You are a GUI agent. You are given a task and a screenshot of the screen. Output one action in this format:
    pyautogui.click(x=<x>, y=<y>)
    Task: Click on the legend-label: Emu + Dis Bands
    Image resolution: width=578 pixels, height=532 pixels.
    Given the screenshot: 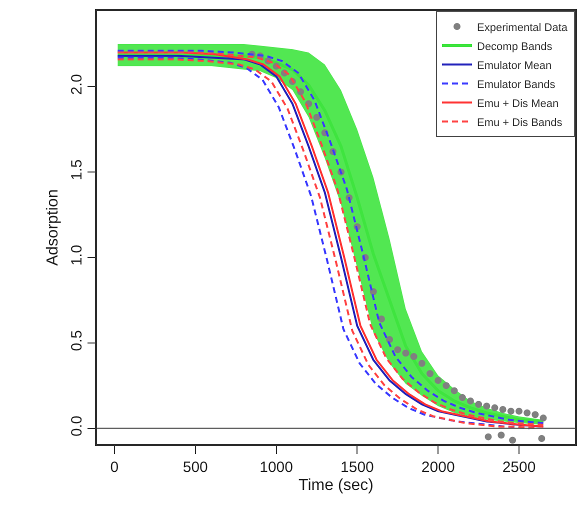 What is the action you would take?
    pyautogui.click(x=520, y=122)
    